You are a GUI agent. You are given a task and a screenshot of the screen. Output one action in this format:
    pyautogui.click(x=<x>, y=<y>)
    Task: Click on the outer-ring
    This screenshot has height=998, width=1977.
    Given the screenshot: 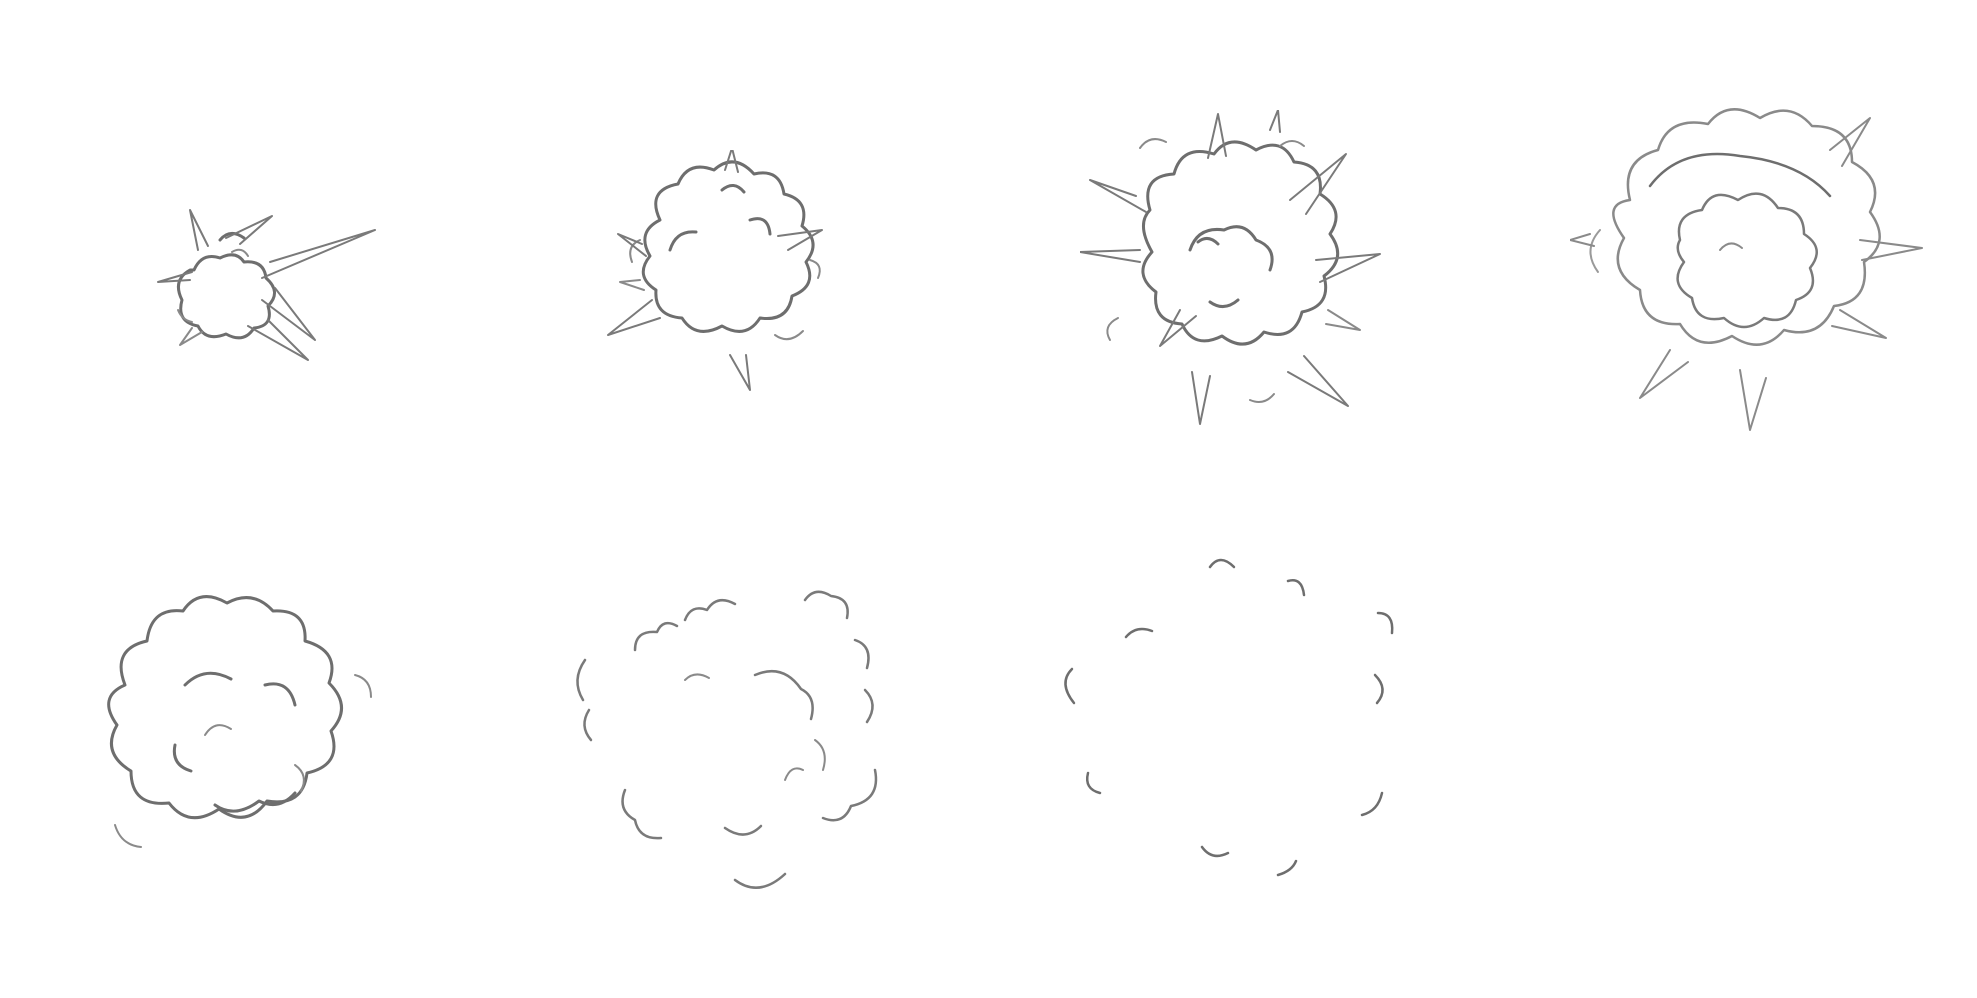 What is the action you would take?
    pyautogui.click(x=1735, y=227)
    